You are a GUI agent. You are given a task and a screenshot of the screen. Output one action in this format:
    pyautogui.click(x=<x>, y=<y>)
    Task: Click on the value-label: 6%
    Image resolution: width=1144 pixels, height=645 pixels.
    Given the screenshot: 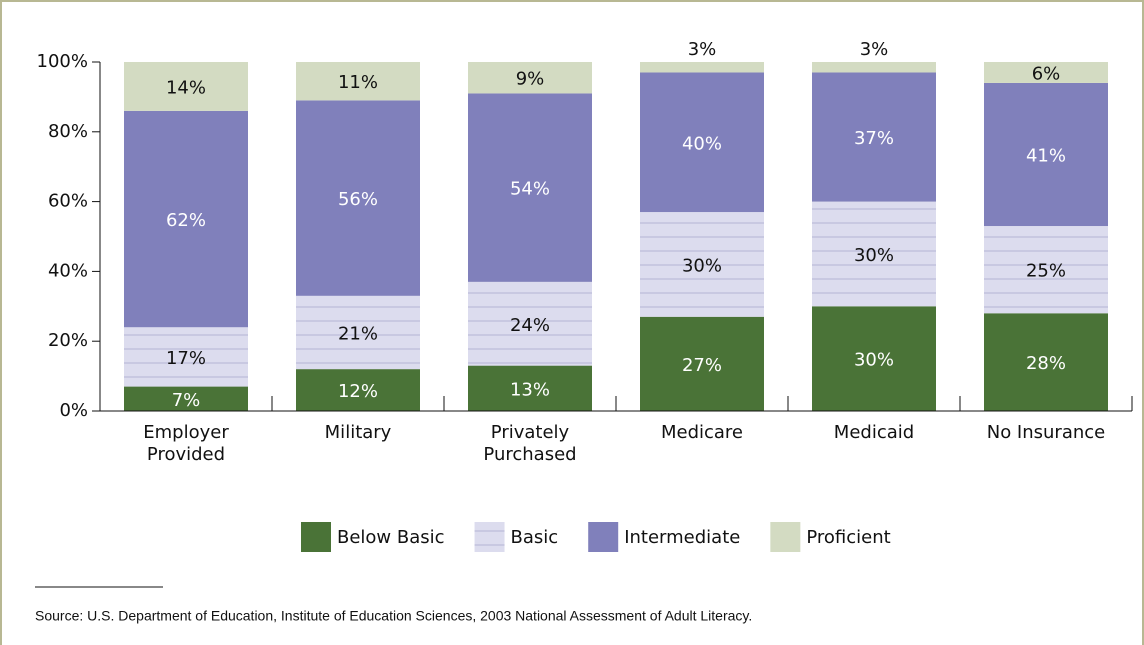 What is the action you would take?
    pyautogui.click(x=1046, y=73)
    